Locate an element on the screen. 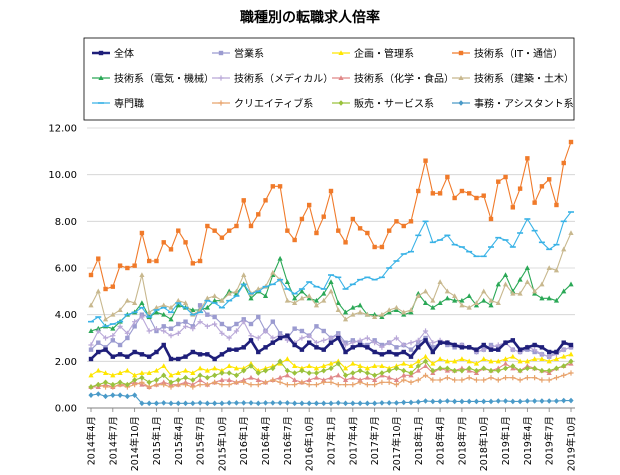 The image size is (620, 475). legend-label: 技術系（メディカル） is located at coordinates (283, 78).